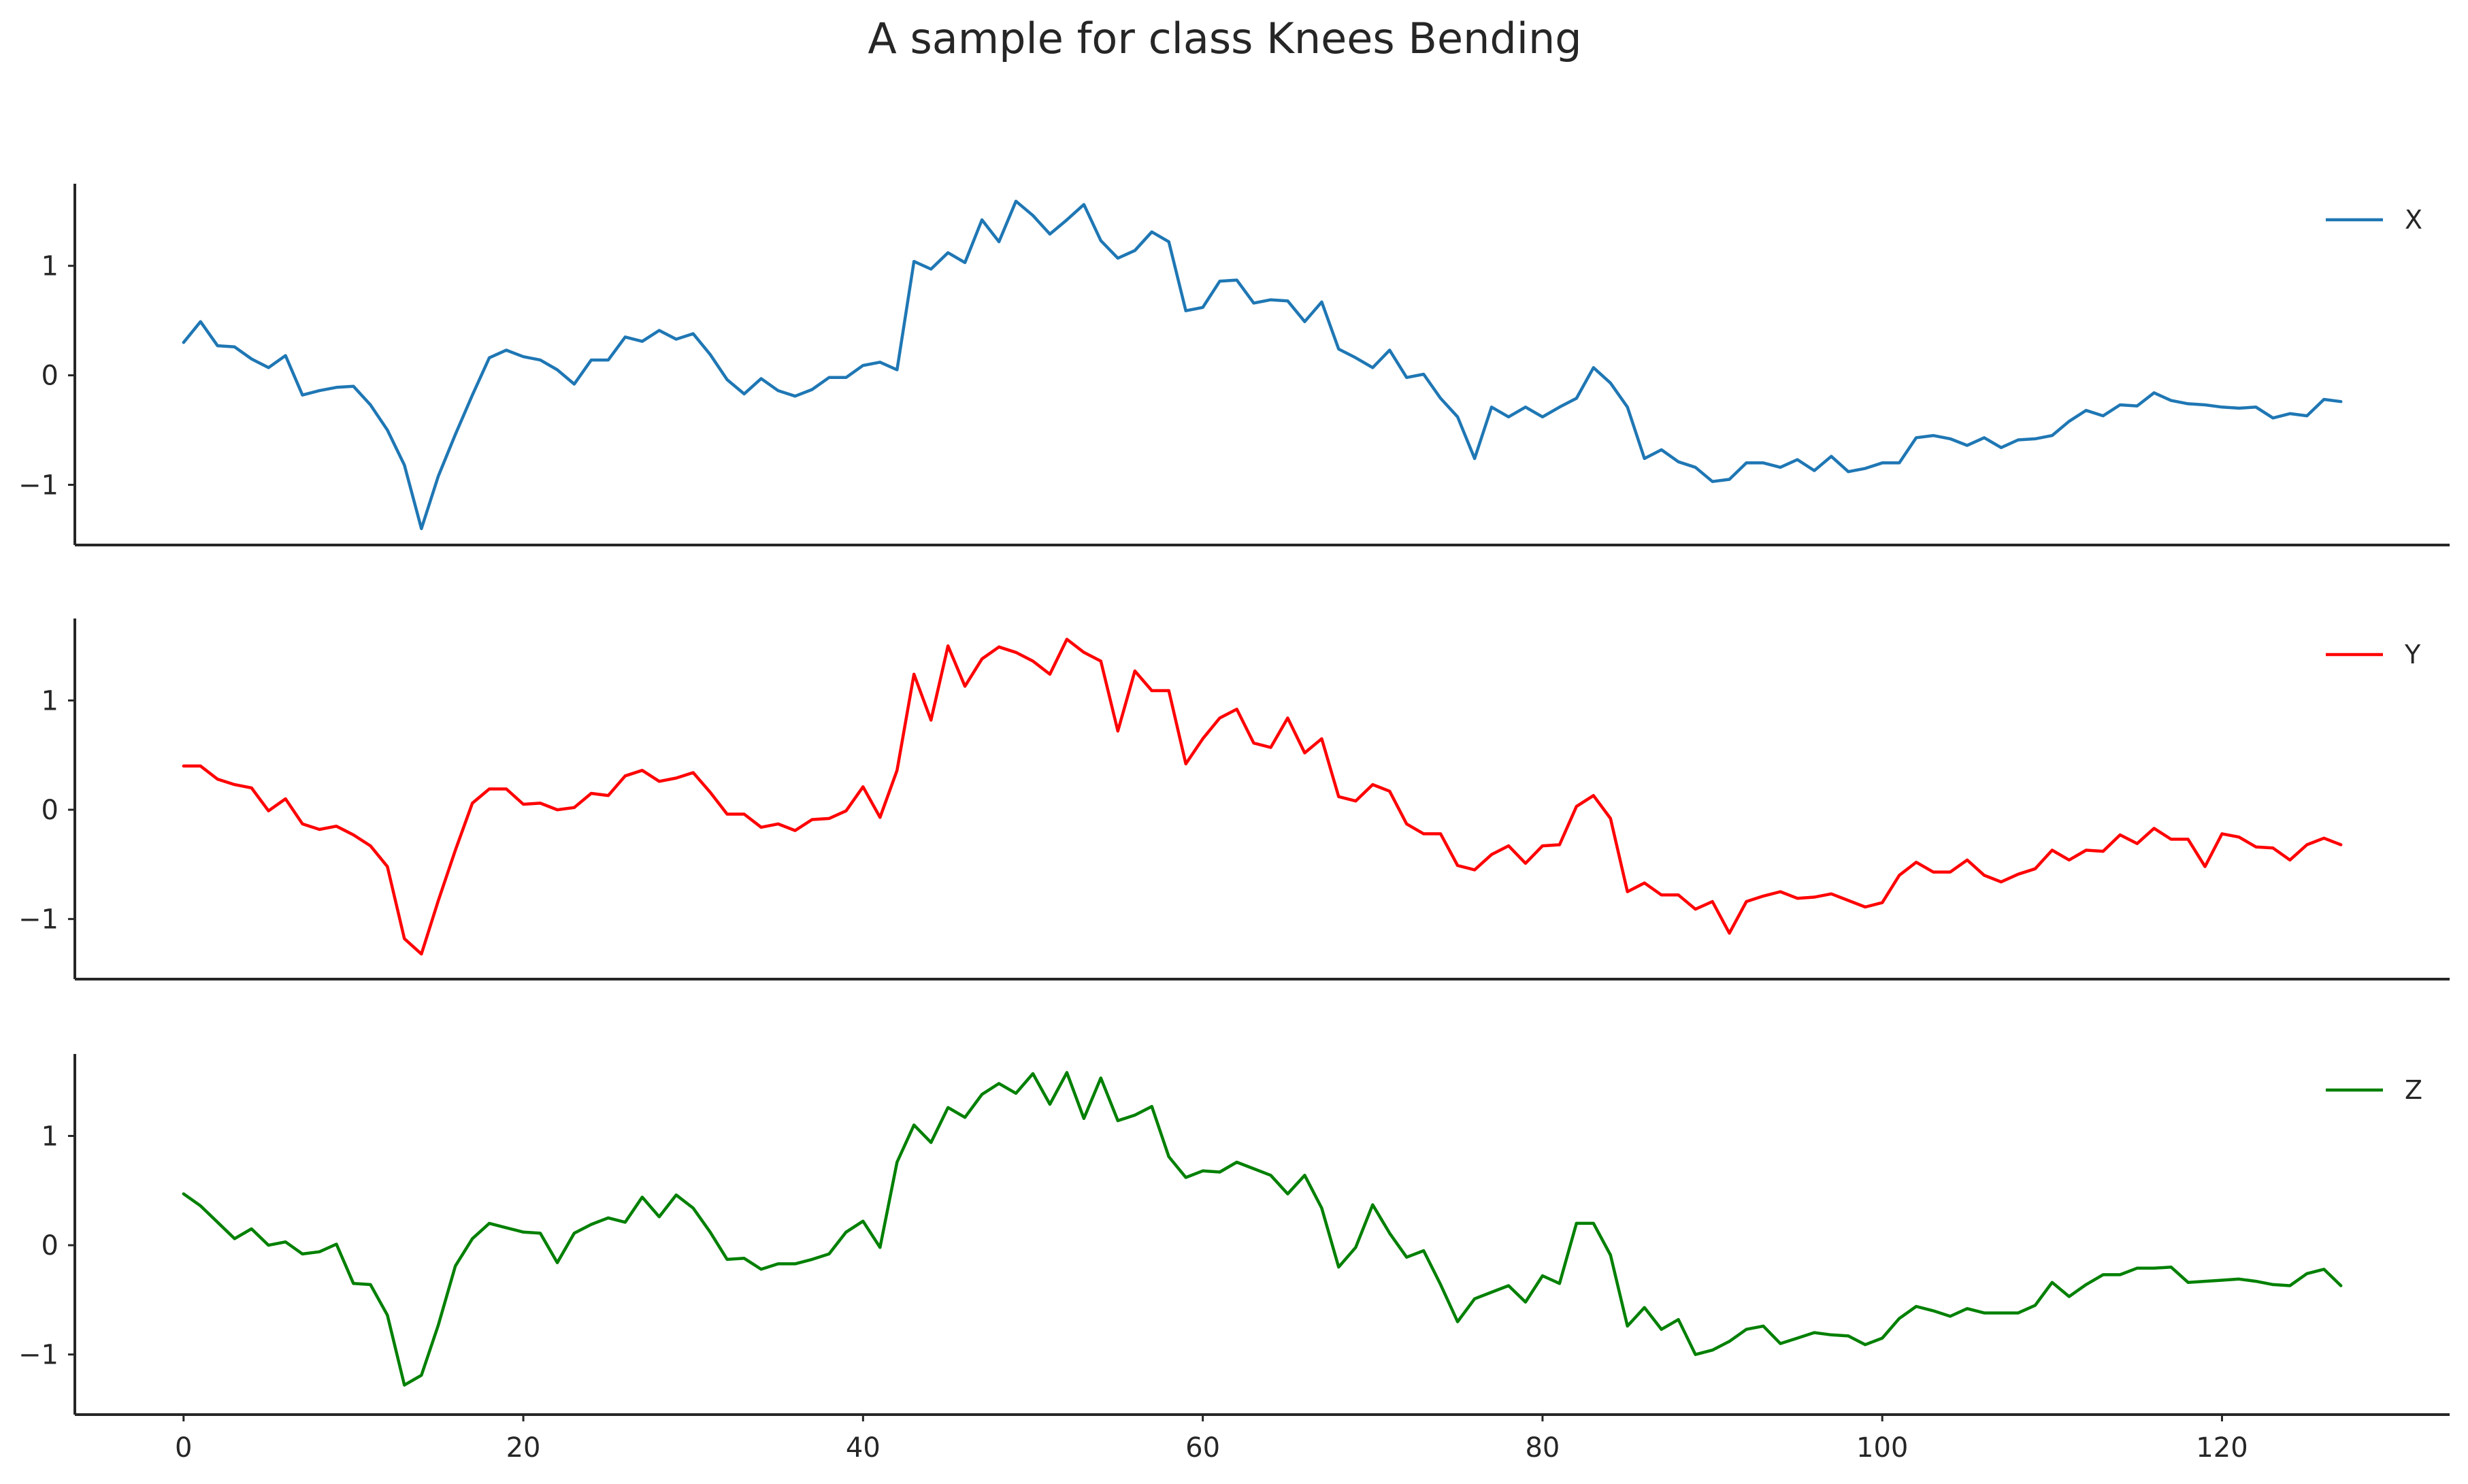 This screenshot has width=2468, height=1484. Describe the element at coordinates (50, 1246) in the screenshot. I see `y-tick-label-z: 0` at that location.